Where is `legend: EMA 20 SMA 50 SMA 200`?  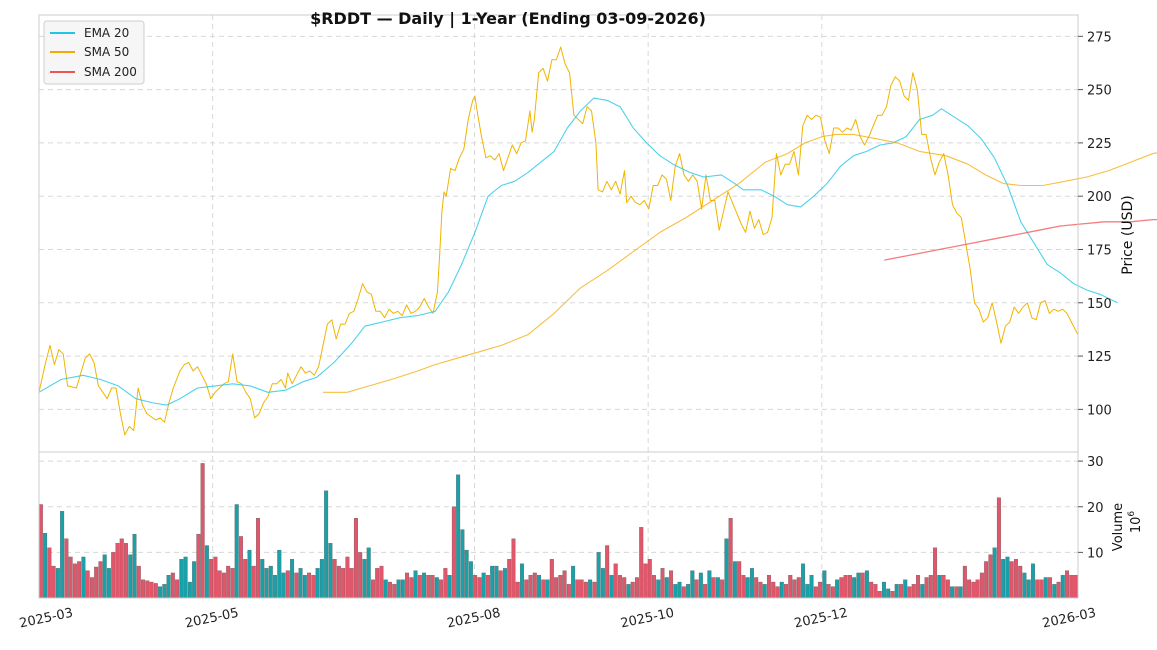
legend: EMA 20 SMA 50 SMA 200 is located at coordinates (94, 52).